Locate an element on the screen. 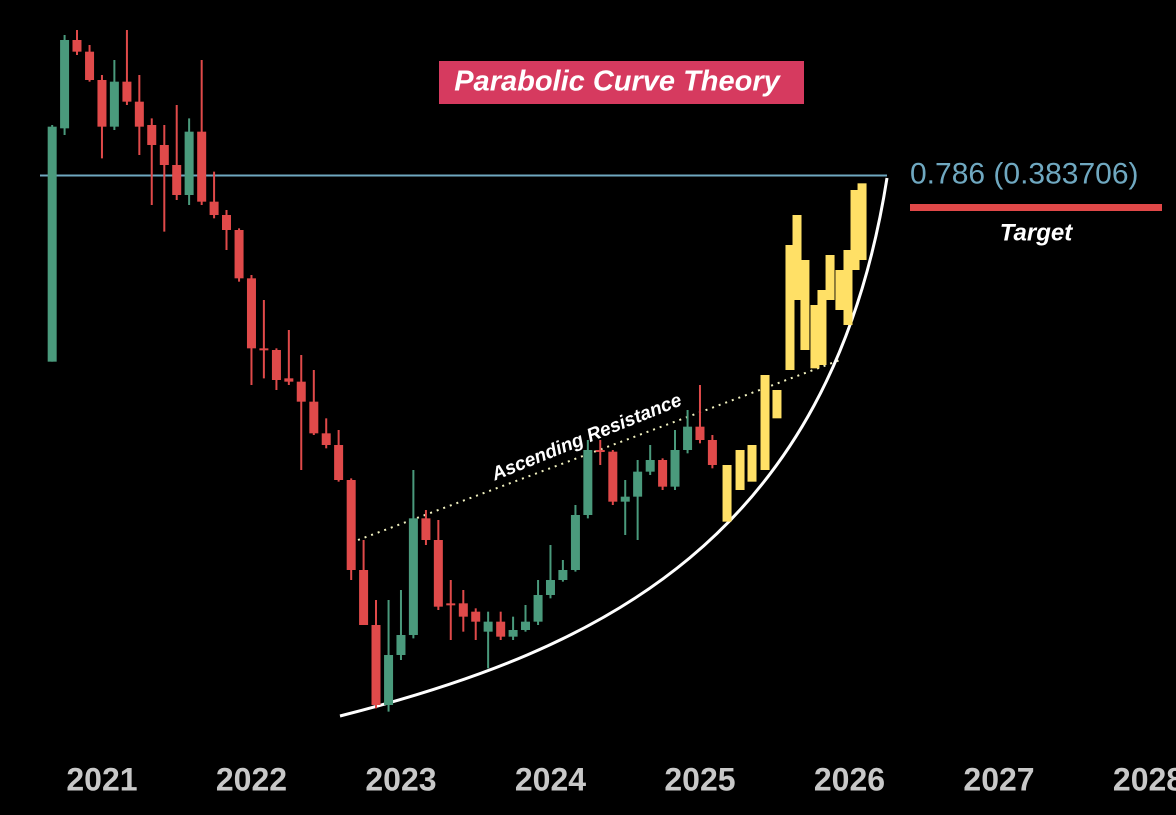  target-underline is located at coordinates (1036, 207).